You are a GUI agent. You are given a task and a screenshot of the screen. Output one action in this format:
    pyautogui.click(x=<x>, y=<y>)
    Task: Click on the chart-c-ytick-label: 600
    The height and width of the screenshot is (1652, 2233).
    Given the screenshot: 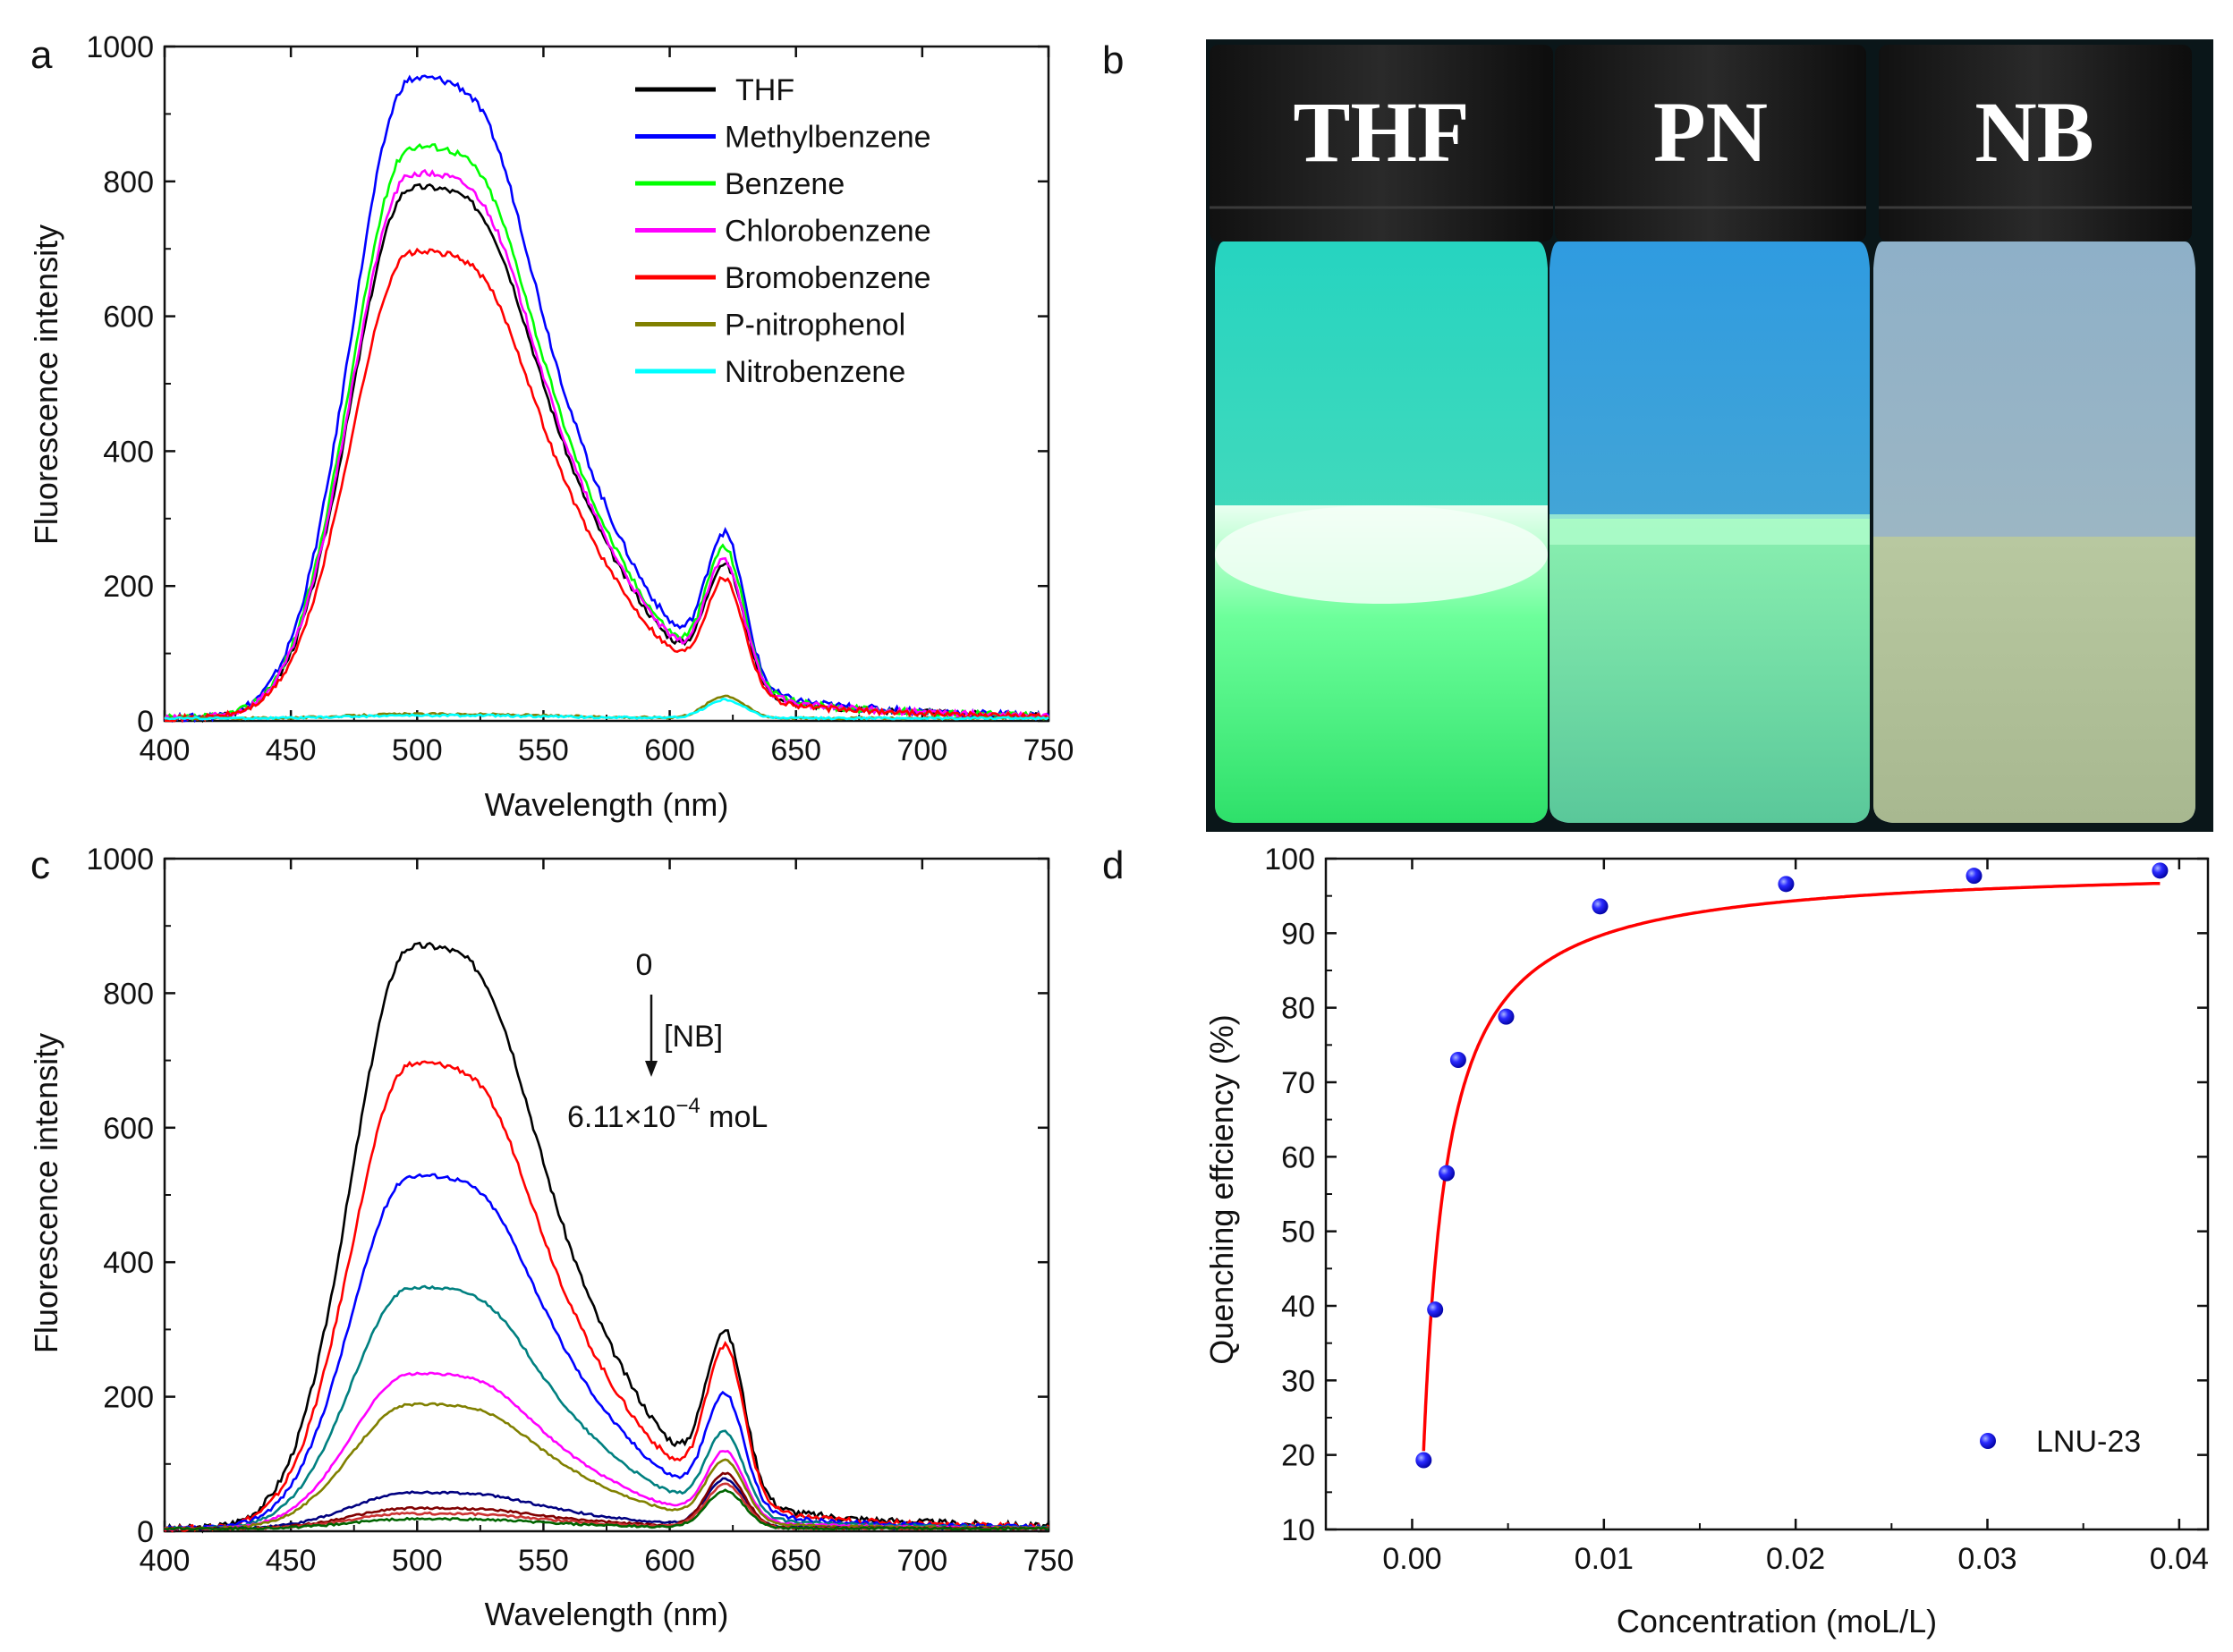 What is the action you would take?
    pyautogui.click(x=128, y=1129)
    